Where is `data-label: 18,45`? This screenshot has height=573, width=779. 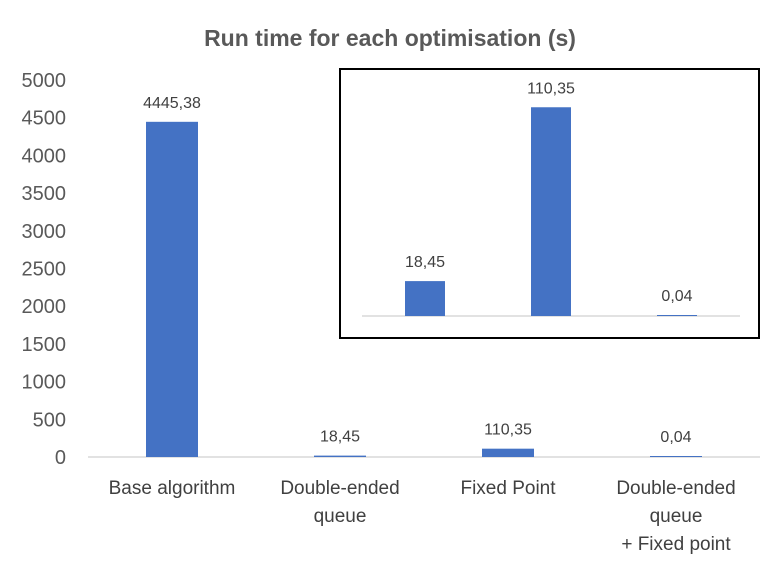
data-label: 18,45 is located at coordinates (340, 437).